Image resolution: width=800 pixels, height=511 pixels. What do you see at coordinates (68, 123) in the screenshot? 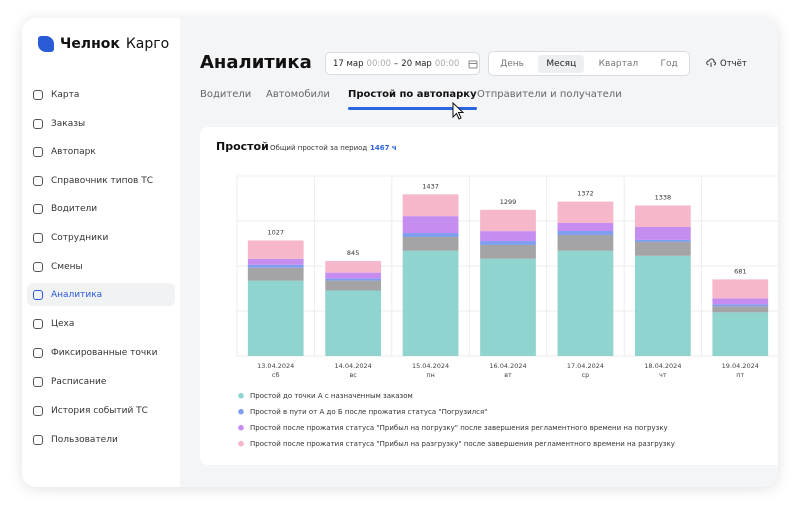
I see `nav-label: Заказы` at bounding box center [68, 123].